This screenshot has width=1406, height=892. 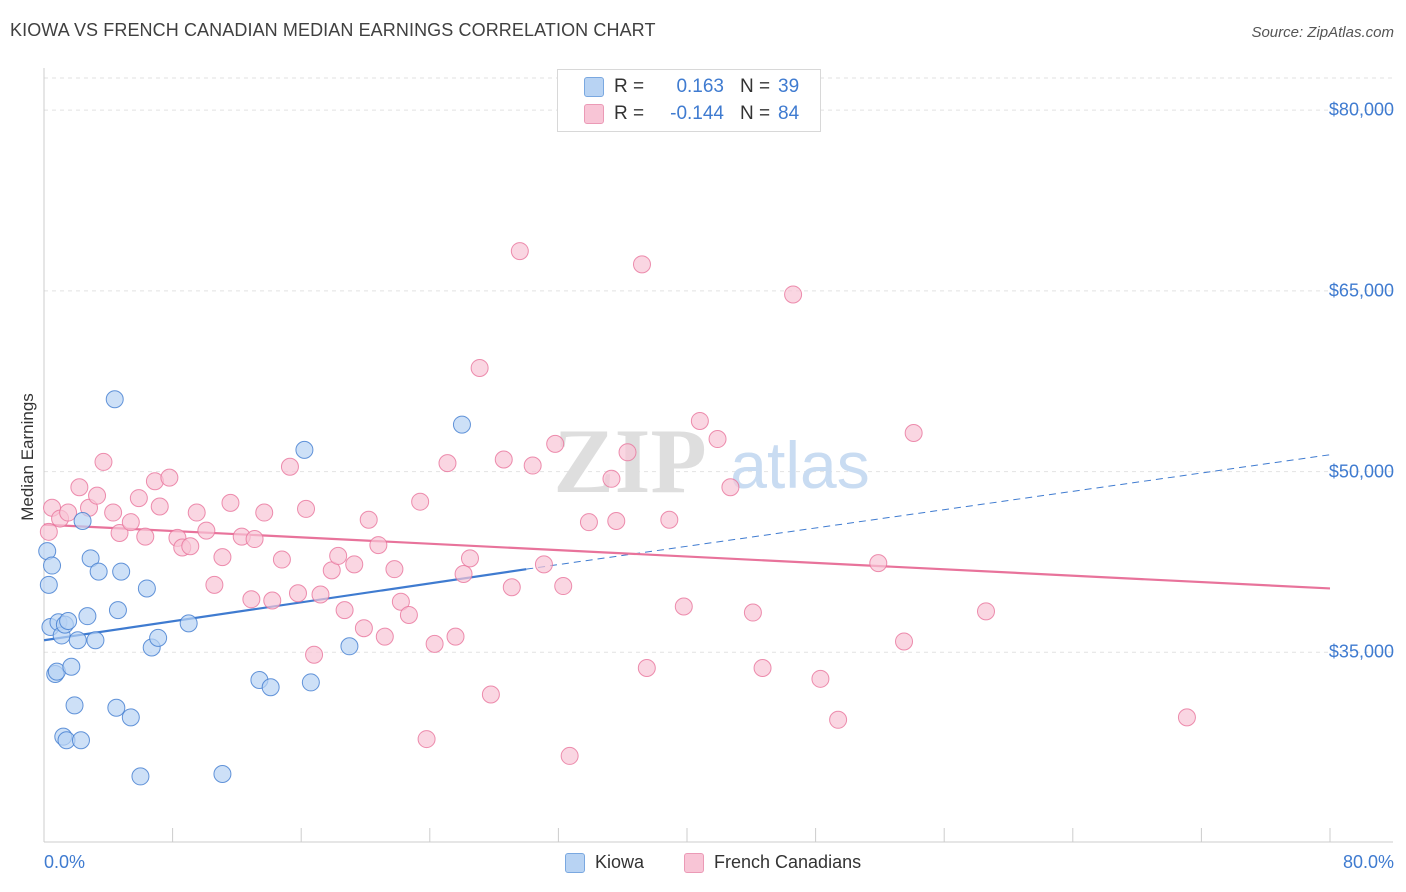 I want to click on x-tick-max: 80.0%, so click(x=1368, y=862).